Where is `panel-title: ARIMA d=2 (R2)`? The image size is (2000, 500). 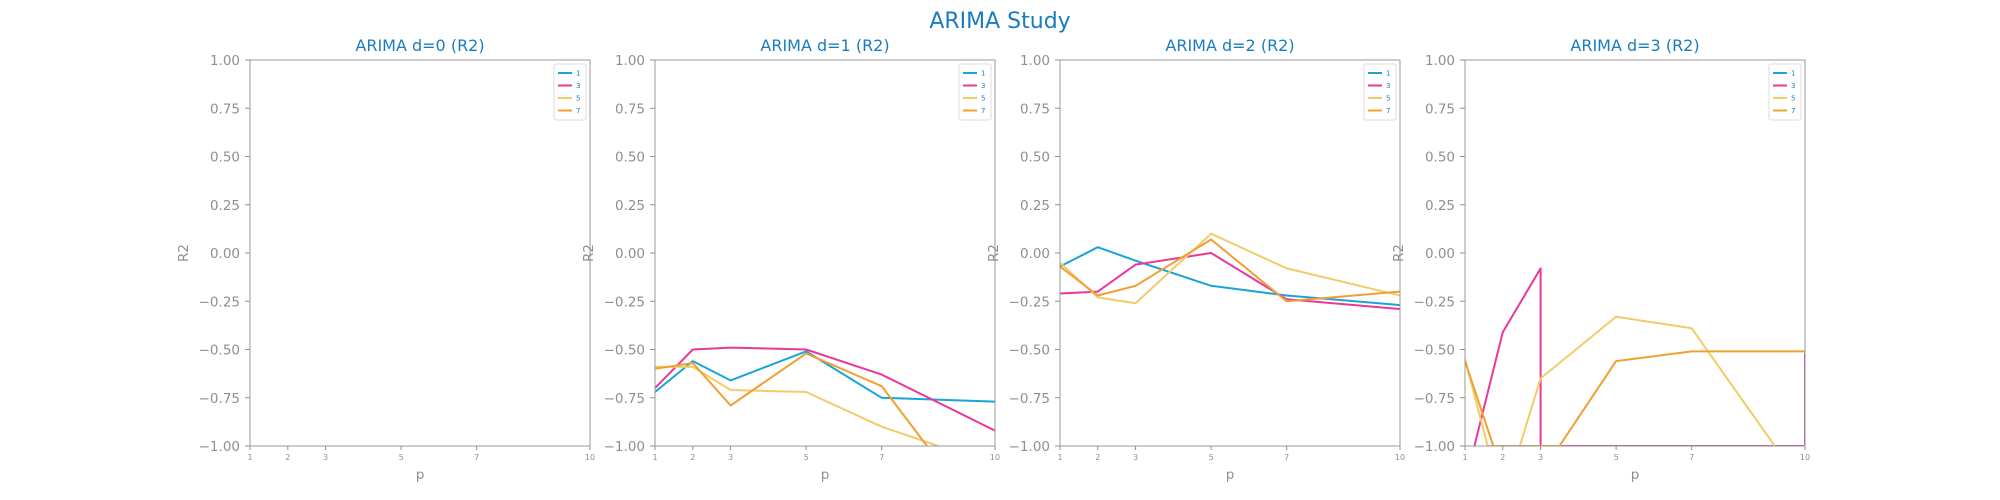
panel-title: ARIMA d=2 (R2) is located at coordinates (1229, 45).